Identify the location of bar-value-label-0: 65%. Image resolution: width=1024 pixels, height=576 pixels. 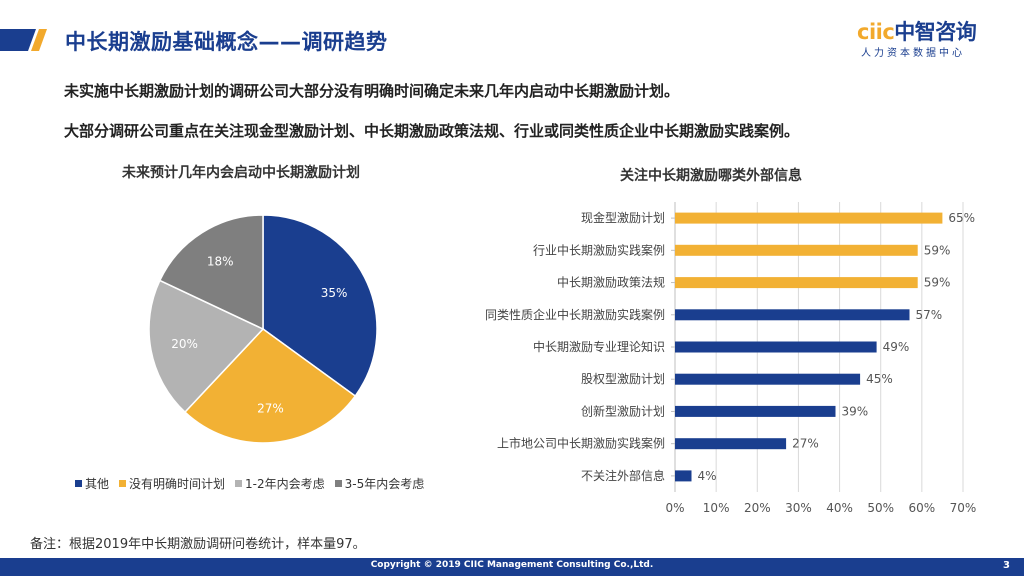
(961, 218).